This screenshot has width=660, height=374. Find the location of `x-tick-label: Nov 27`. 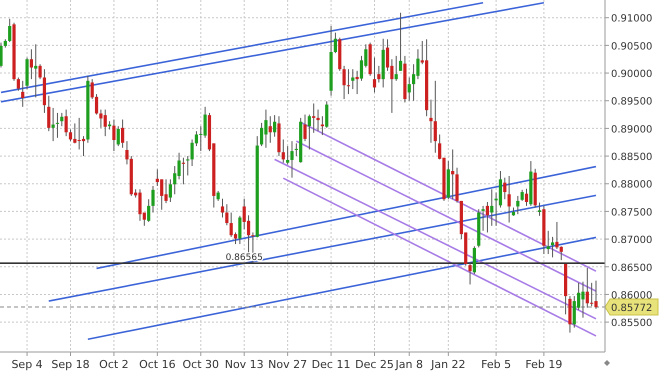

x-tick-label: Nov 27 is located at coordinates (288, 364).